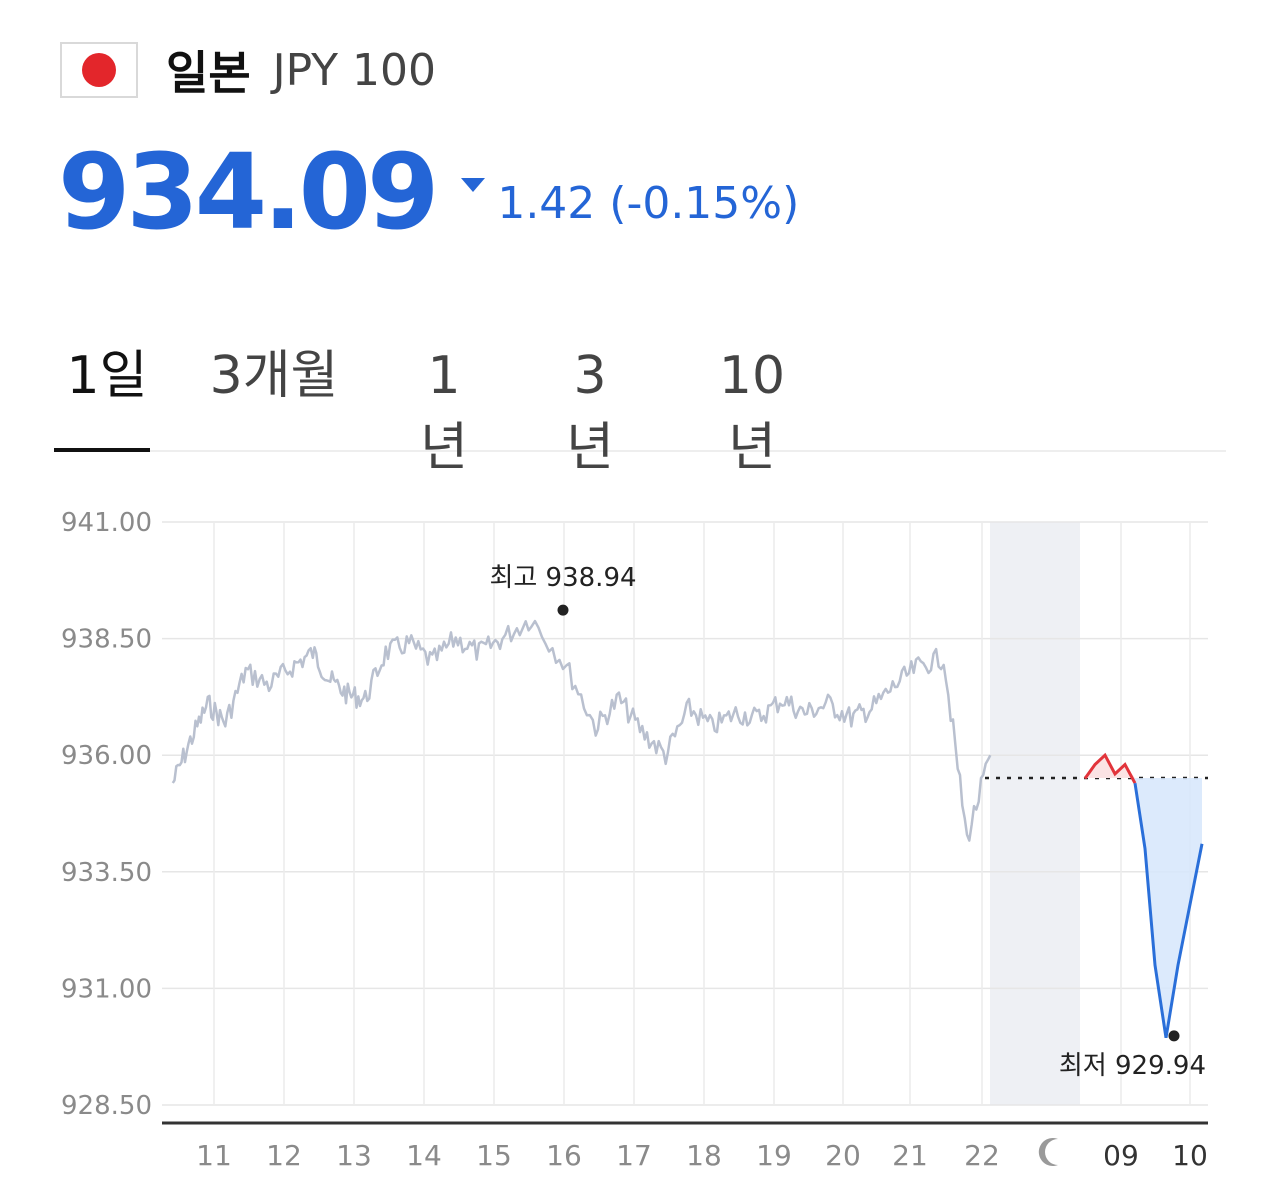 This screenshot has width=1280, height=1180. Describe the element at coordinates (106, 989) in the screenshot. I see `y-tick-label: 931.00` at that location.